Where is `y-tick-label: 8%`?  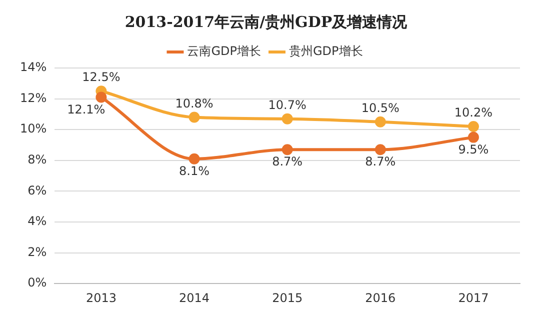 y-tick-label: 8% is located at coordinates (37, 159).